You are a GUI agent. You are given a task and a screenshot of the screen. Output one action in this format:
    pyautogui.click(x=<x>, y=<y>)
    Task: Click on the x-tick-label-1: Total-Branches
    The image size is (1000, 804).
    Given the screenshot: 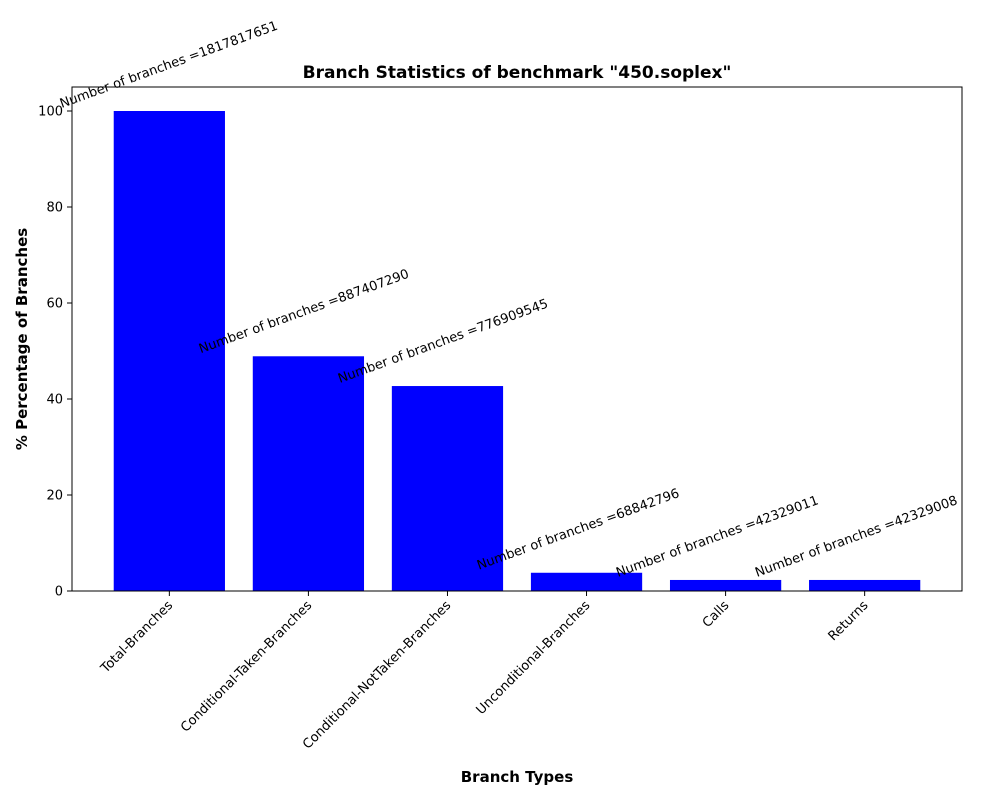 What is the action you would take?
    pyautogui.click(x=137, y=637)
    